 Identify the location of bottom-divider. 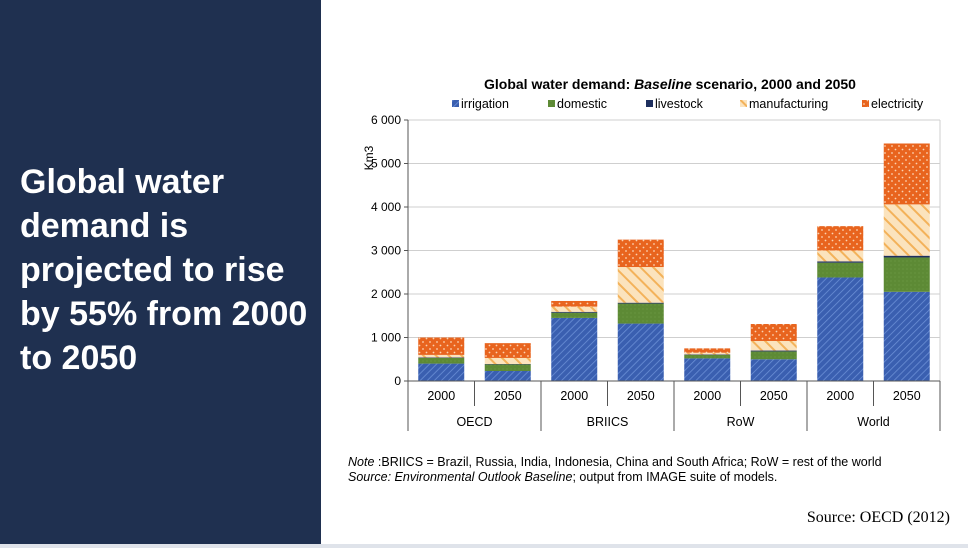
(484, 546).